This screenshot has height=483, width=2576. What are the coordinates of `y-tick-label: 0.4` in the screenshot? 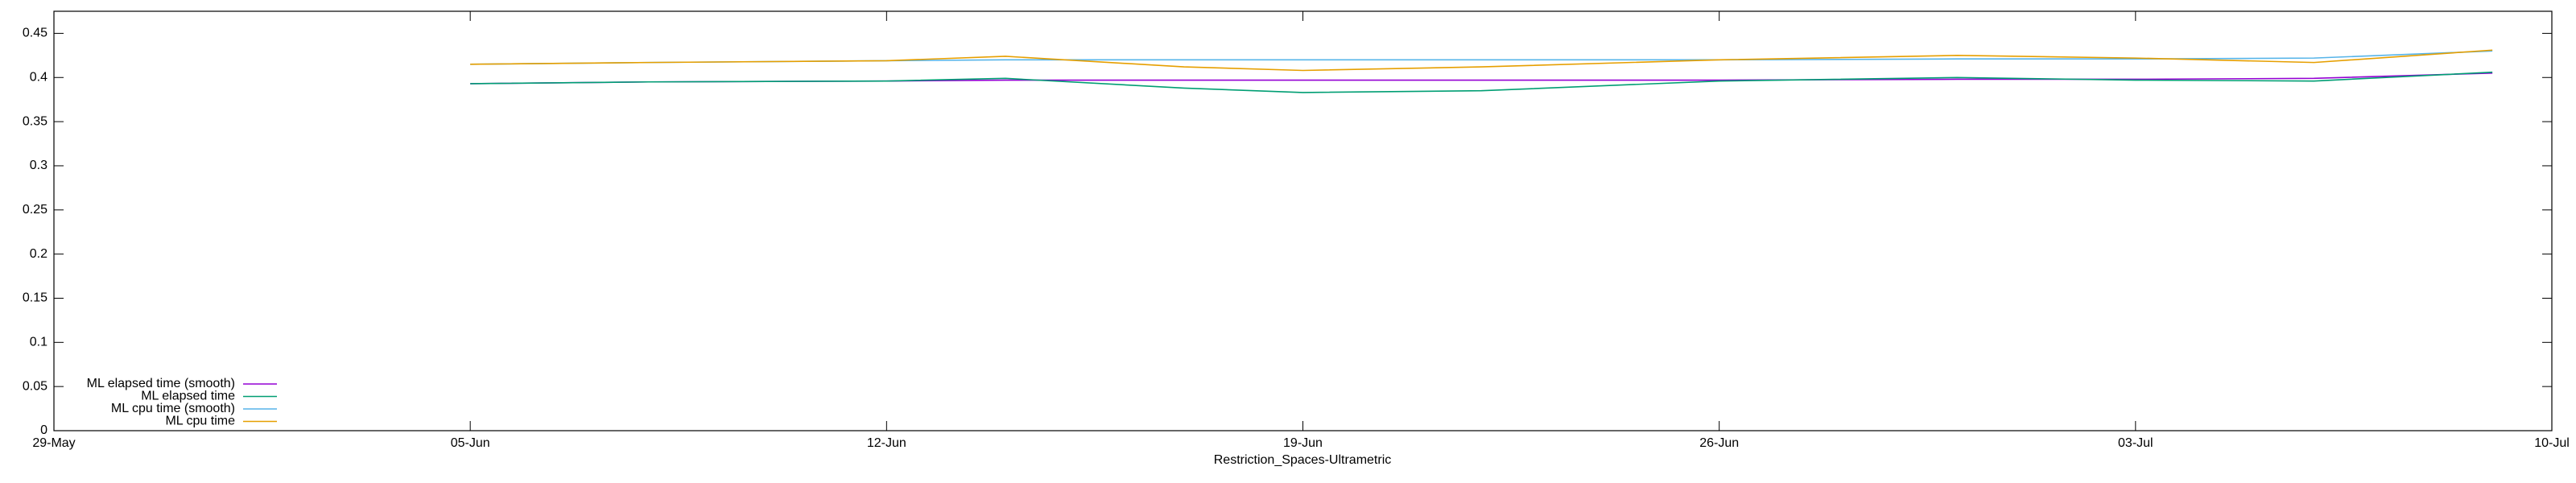 It's located at (38, 77).